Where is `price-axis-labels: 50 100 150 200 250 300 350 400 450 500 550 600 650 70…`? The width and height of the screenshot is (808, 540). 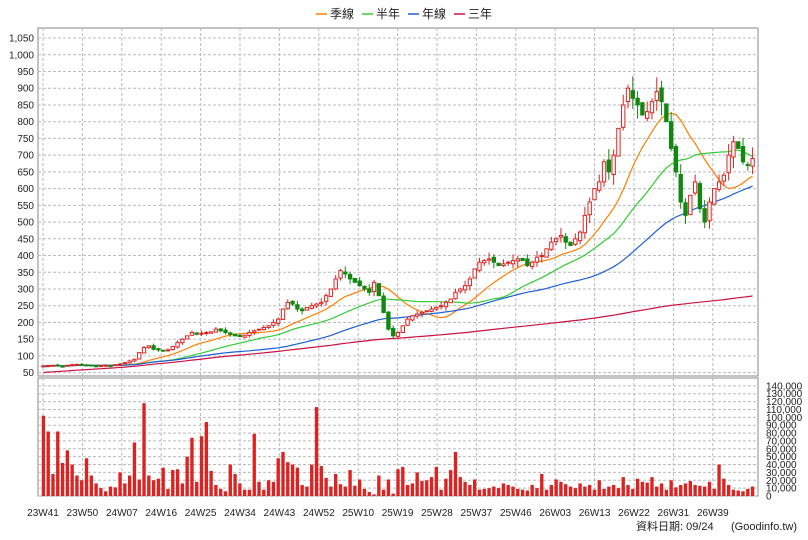 price-axis-labels: 50 100 150 200 250 300 350 400 450 500 550 600 650 70… is located at coordinates (21, 207).